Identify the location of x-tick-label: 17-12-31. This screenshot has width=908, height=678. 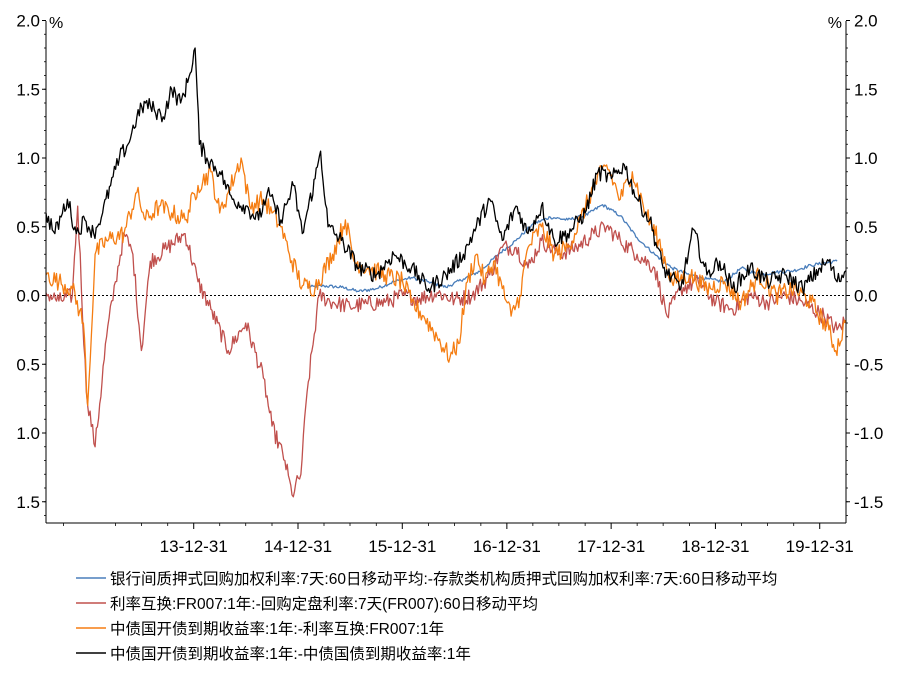
(611, 546).